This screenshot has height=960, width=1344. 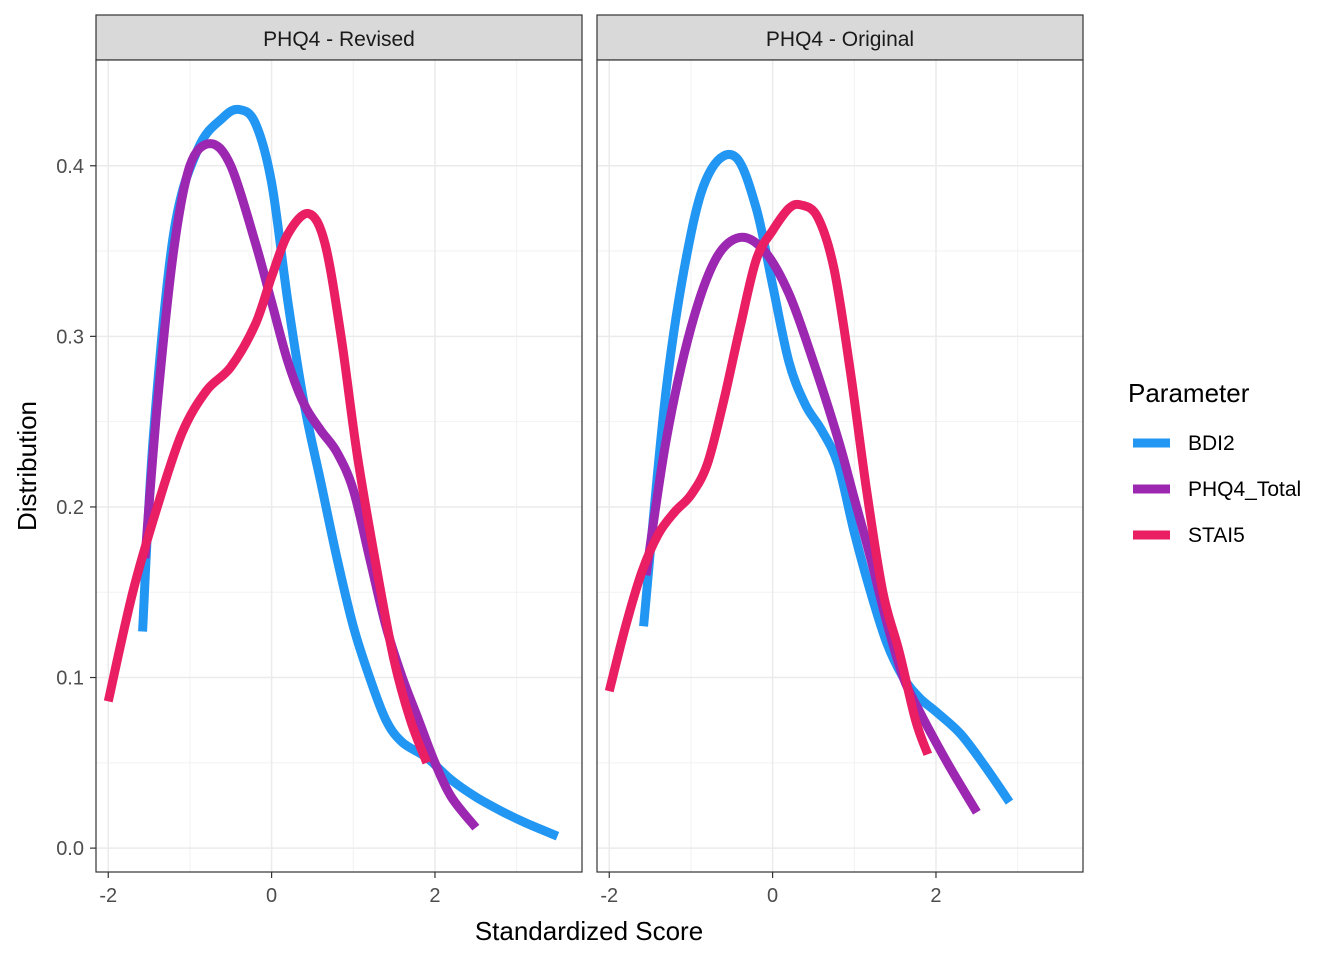 What do you see at coordinates (27, 466) in the screenshot?
I see `y-axis-title: Distribution` at bounding box center [27, 466].